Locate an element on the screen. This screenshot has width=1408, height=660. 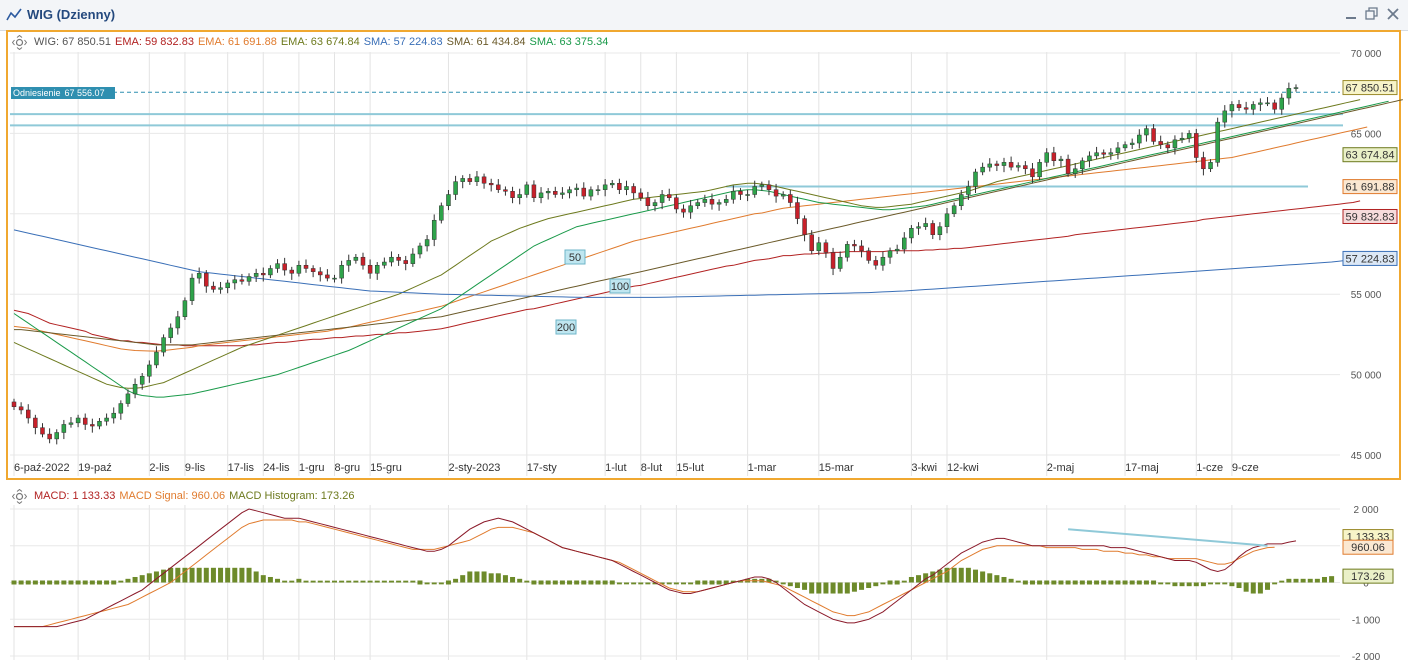
ma-period-label-box is located at coordinates (575, 257).